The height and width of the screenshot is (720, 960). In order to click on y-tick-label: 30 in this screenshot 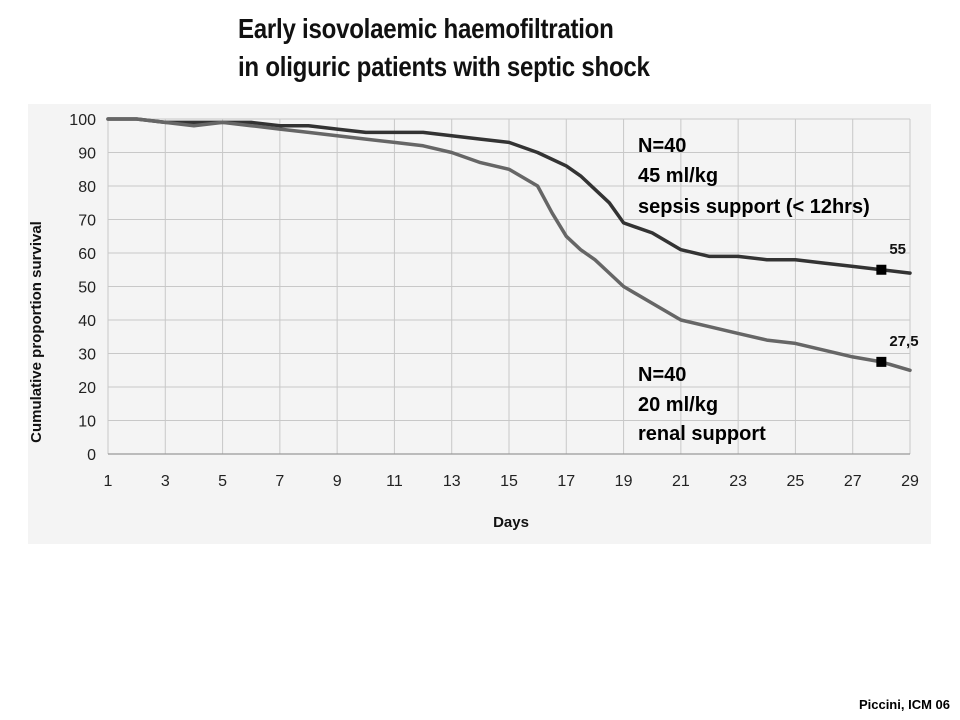, I will do `click(87, 355)`.